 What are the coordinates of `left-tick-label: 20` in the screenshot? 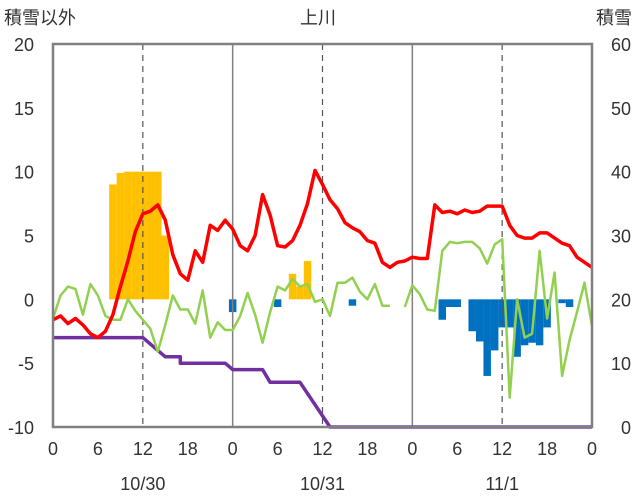 It's located at (24, 45).